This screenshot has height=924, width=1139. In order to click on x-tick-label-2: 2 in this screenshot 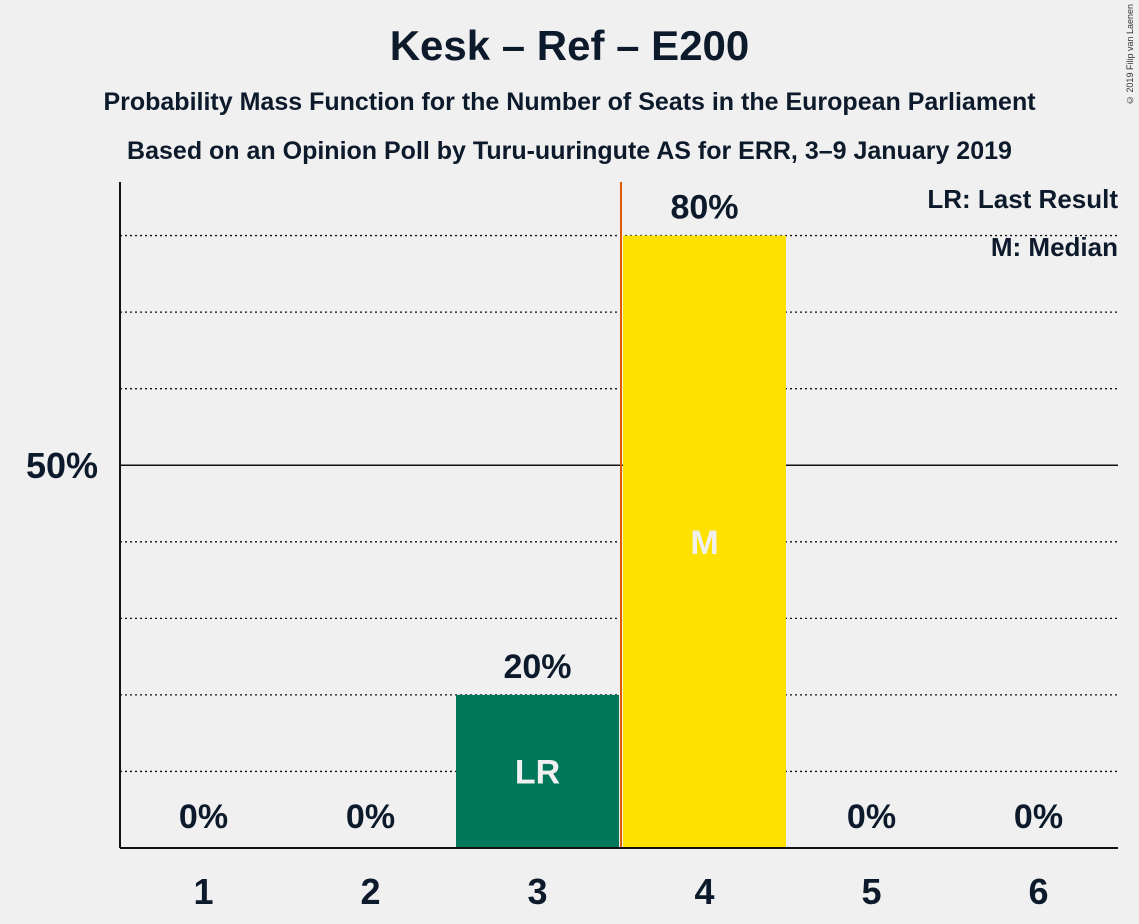, I will do `click(370, 891)`.